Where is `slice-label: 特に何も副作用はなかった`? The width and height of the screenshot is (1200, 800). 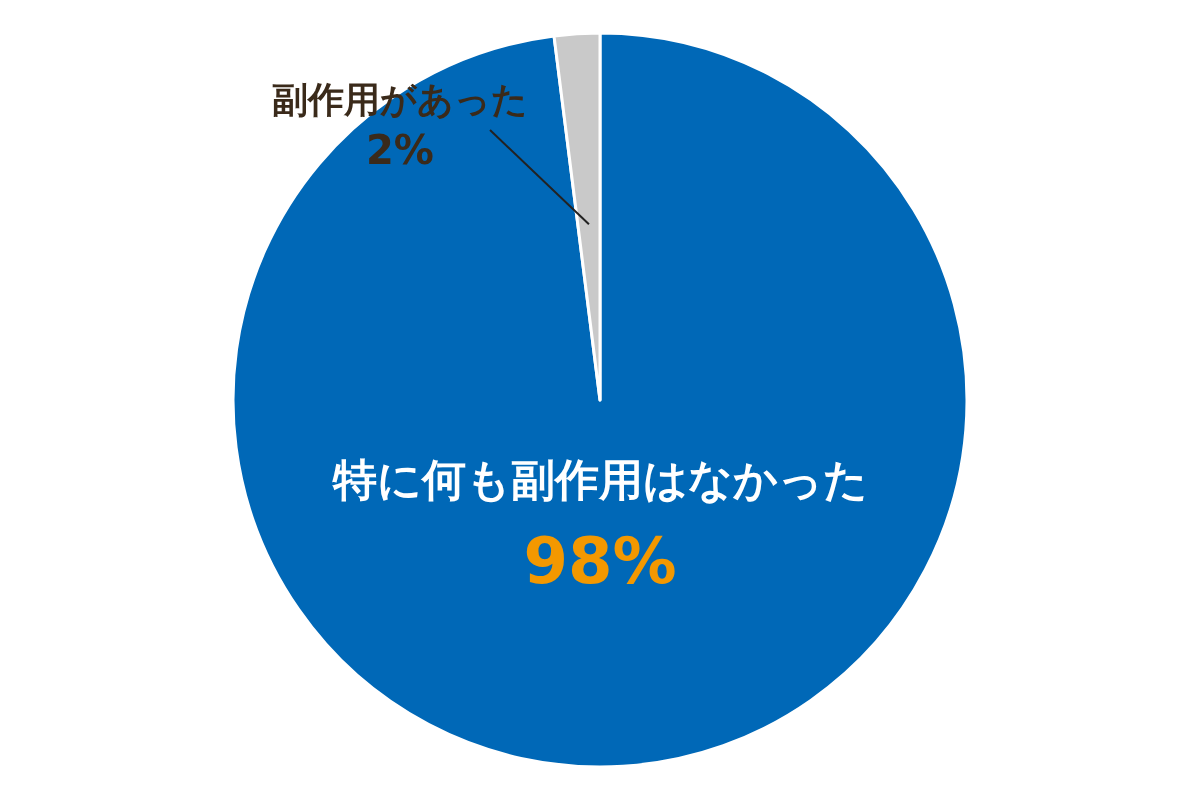
slice-label: 特に何も副作用はなかった is located at coordinates (599, 479).